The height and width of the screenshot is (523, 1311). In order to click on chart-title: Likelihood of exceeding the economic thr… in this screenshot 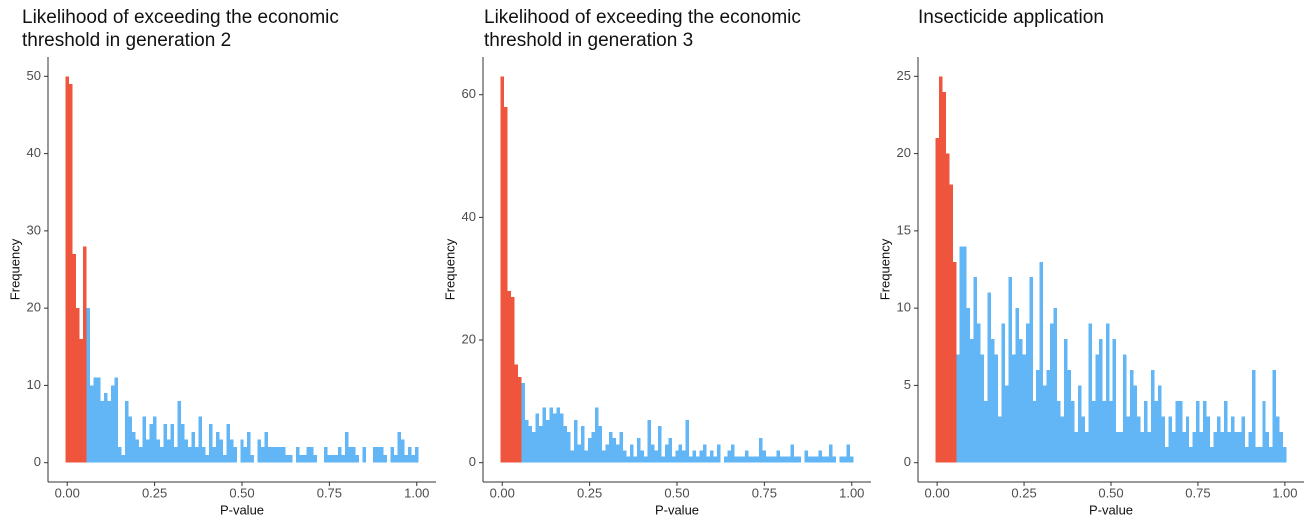, I will do `click(642, 29)`.